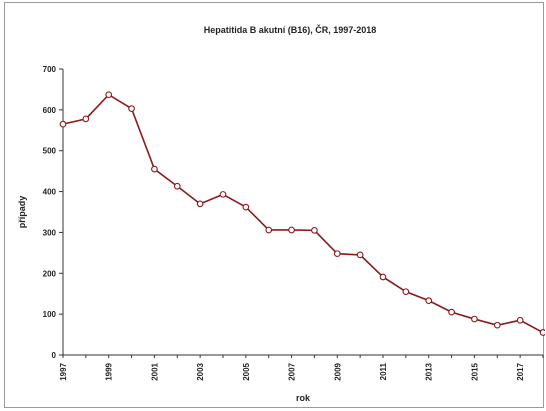  What do you see at coordinates (303, 398) in the screenshot?
I see `x-axis-label: rok` at bounding box center [303, 398].